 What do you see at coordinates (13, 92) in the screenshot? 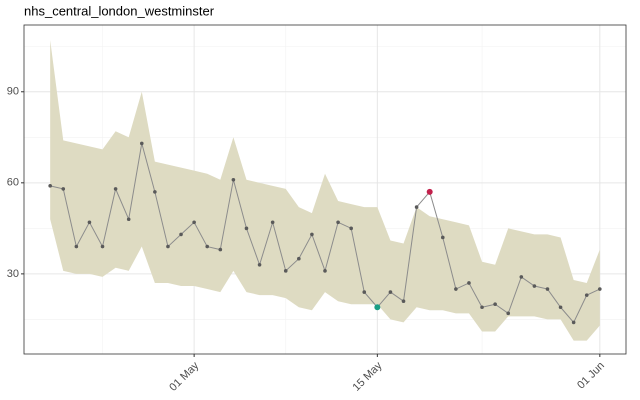
I see `y-tick-label: 90` at bounding box center [13, 92].